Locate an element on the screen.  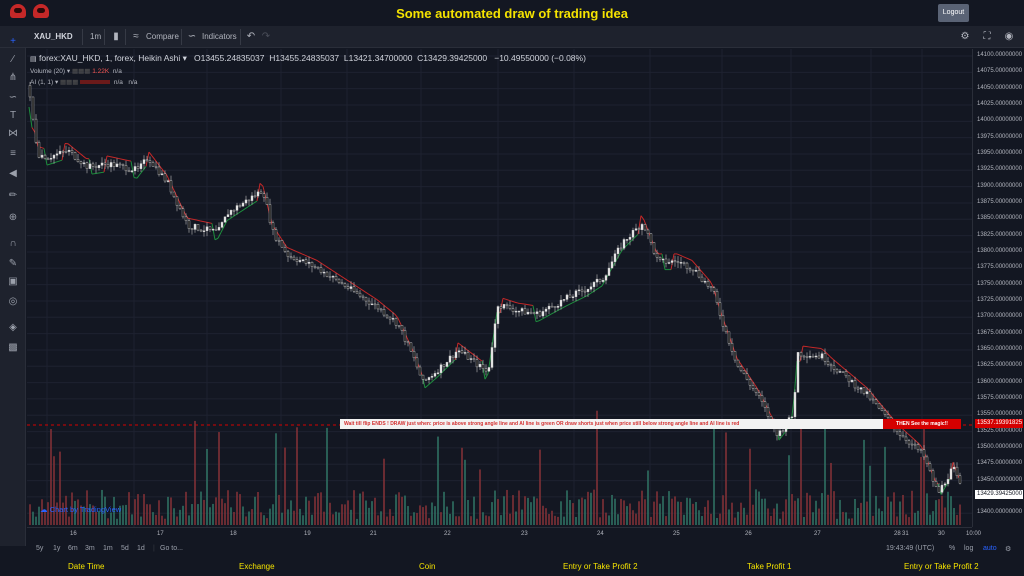
fullscreen-icon: ⛶ is located at coordinates (987, 36).